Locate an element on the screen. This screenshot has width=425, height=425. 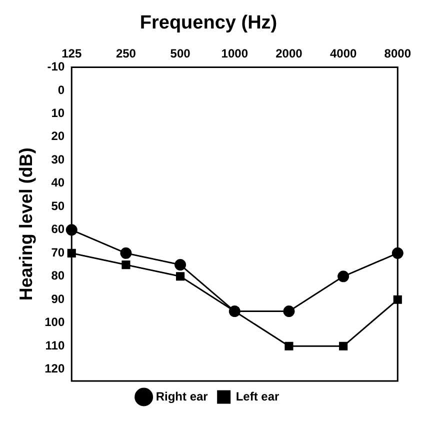
legend-label: Right ear is located at coordinates (182, 396).